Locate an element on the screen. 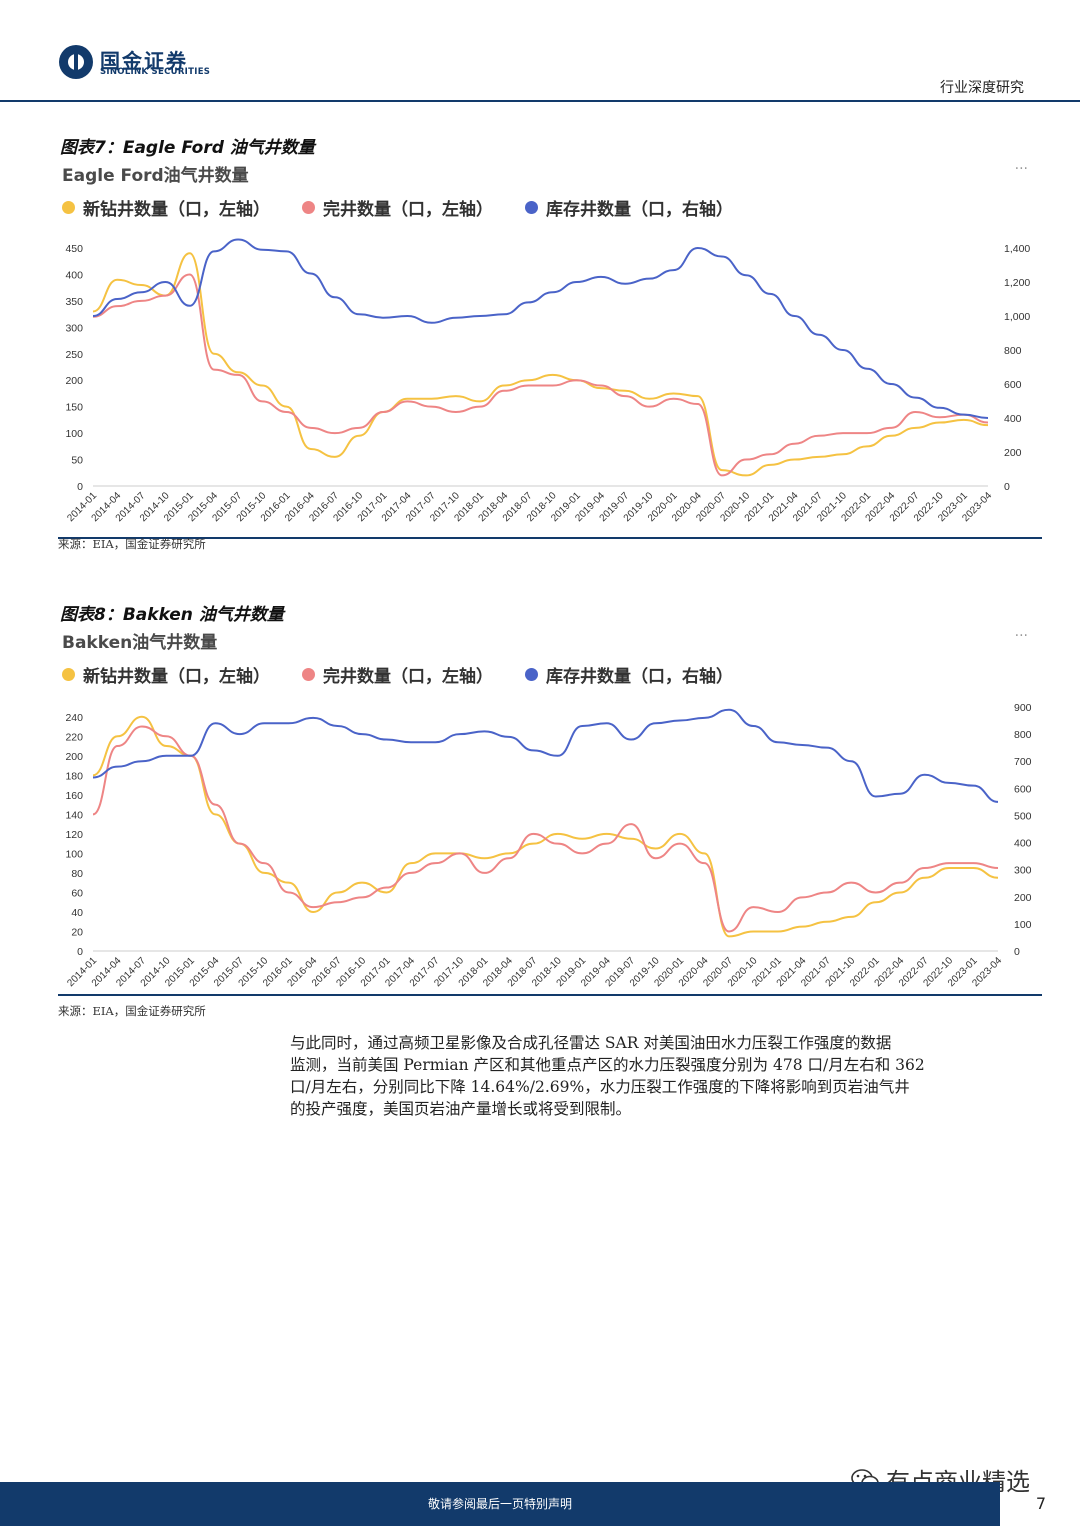 The height and width of the screenshot is (1527, 1080). y-left-tick-label: 180 is located at coordinates (74, 776).